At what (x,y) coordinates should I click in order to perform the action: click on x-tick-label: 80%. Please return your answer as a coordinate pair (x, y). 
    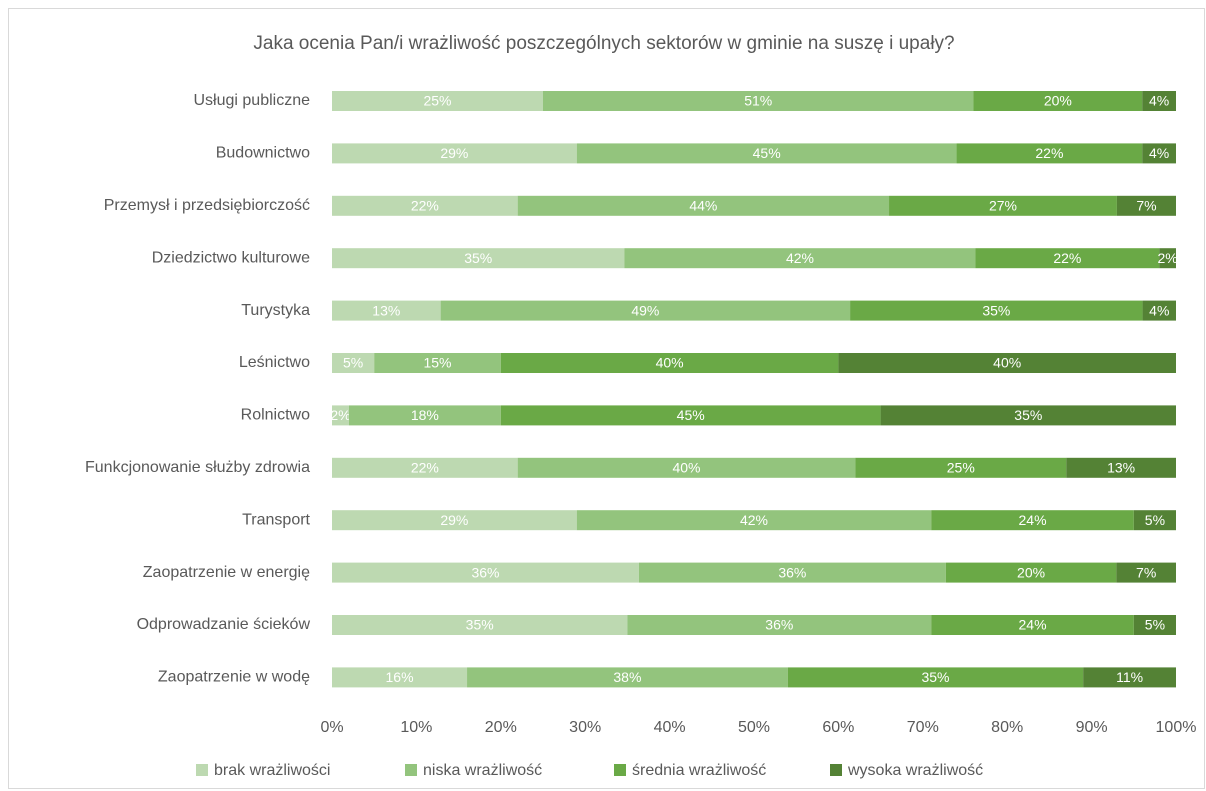
    Looking at the image, I should click on (1007, 727).